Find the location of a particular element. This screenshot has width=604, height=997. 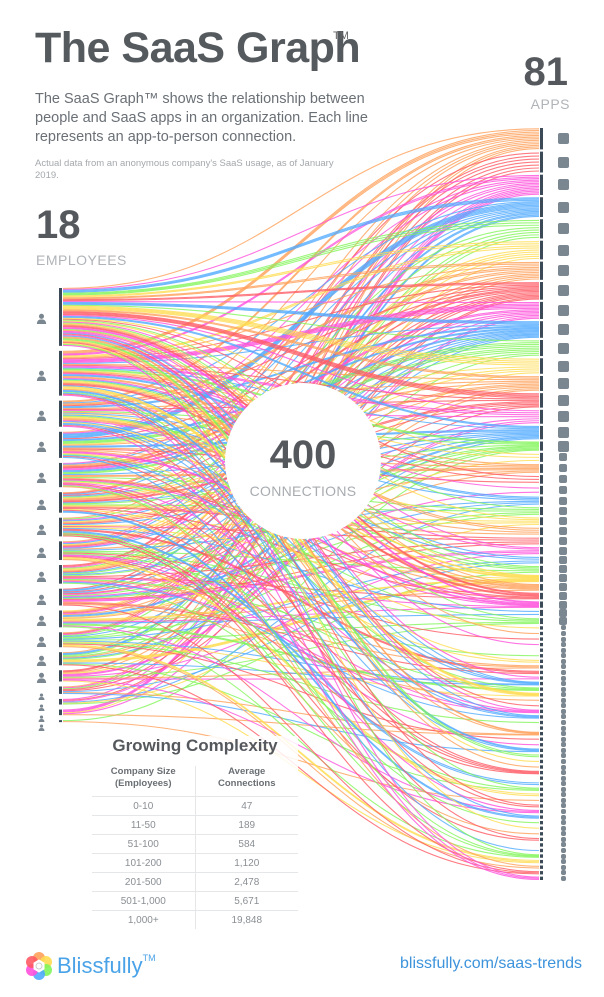

cell-size: 0-10 is located at coordinates (144, 806).